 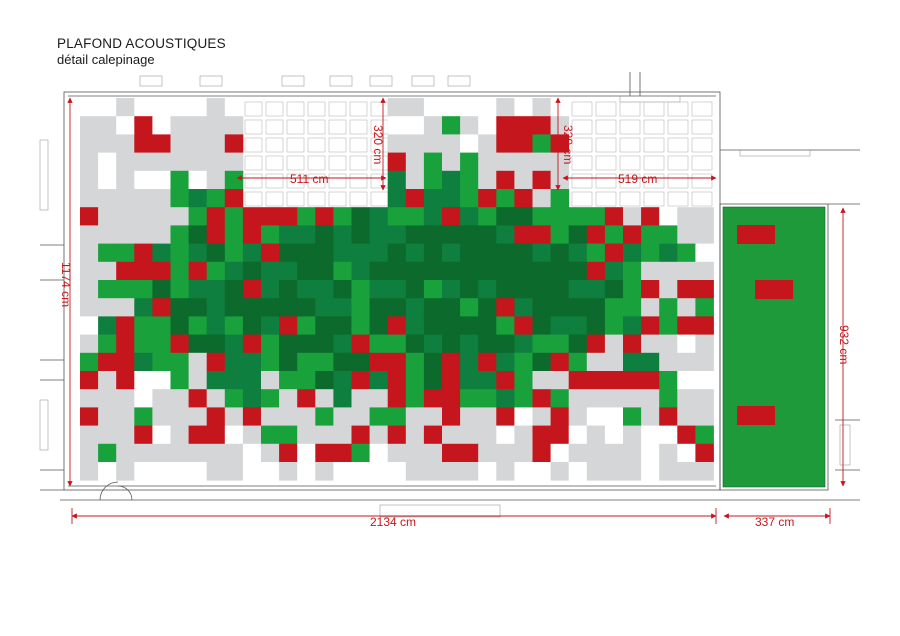 I want to click on dim-right-height: 932 cm, so click(x=844, y=344).